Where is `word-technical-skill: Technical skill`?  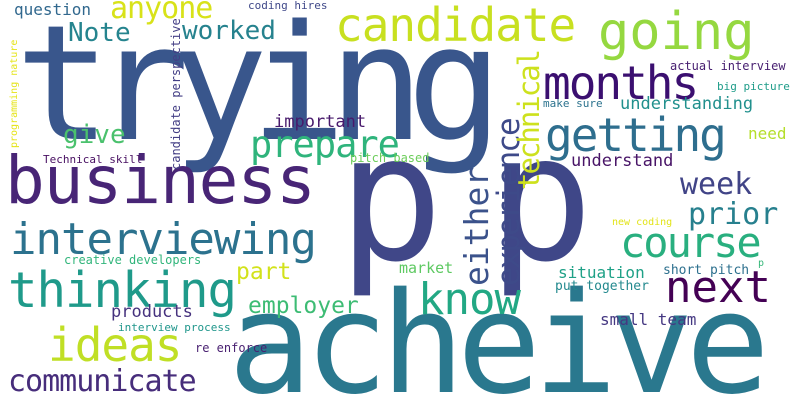
word-technical-skill: Technical skill is located at coordinates (93, 159).